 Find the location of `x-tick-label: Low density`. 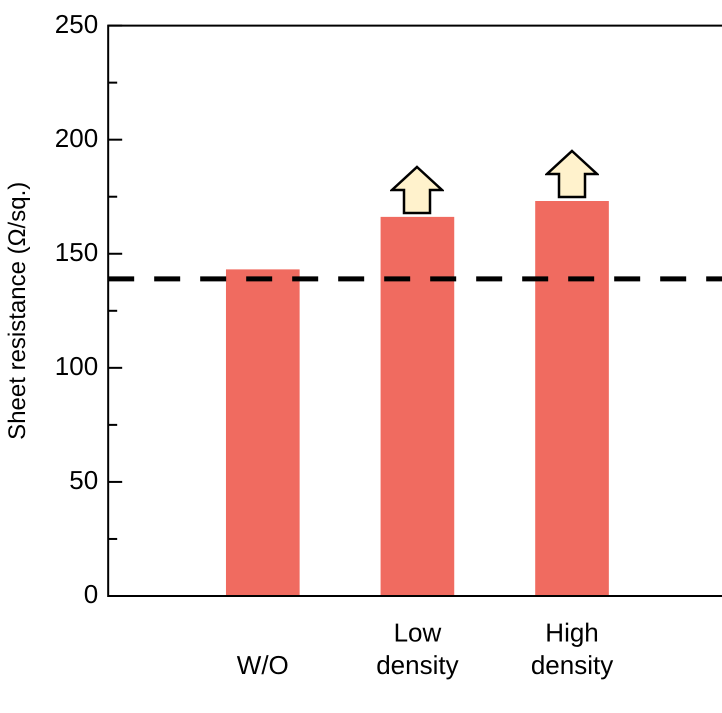

x-tick-label: Low density is located at coordinates (417, 648).